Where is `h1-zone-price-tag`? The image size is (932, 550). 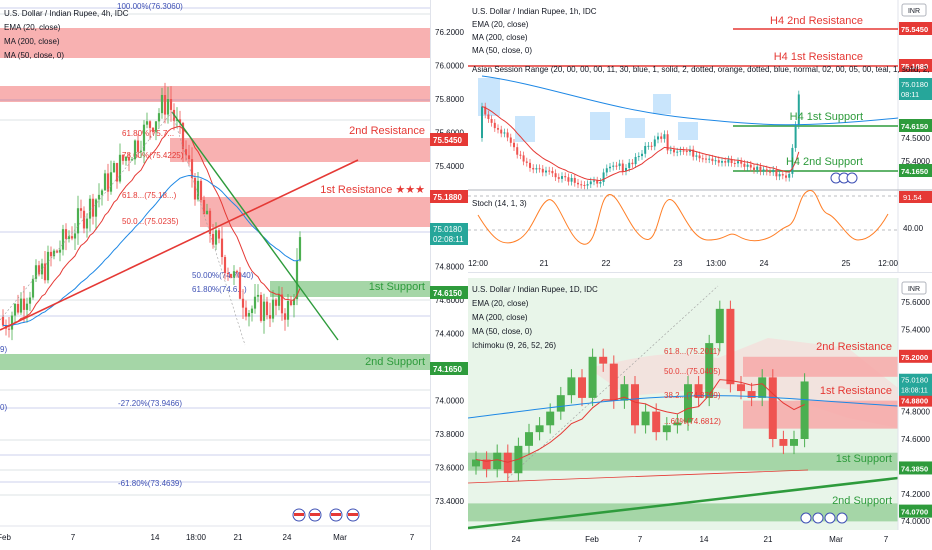 h1-zone-price-tag is located at coordinates (915, 170).